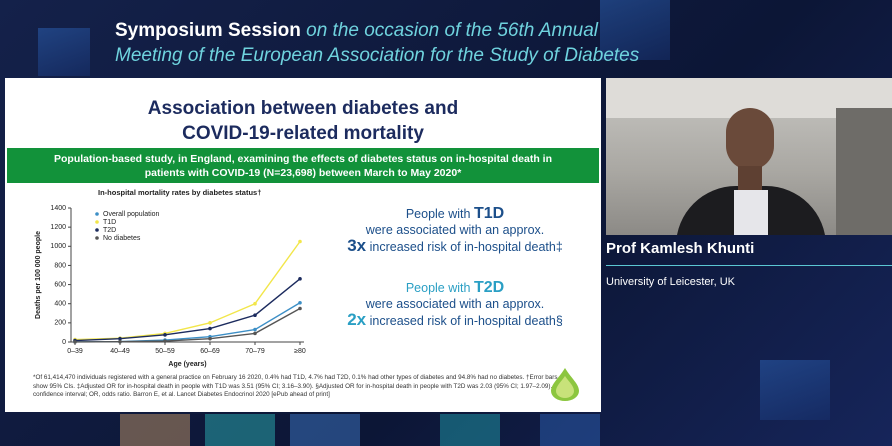 The image size is (892, 446). Describe the element at coordinates (58, 246) in the screenshot. I see `y-tick-label: 1000` at that location.